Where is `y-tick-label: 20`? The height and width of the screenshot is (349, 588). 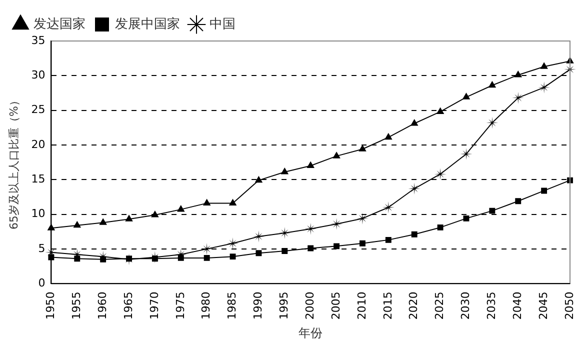 y-tick-label: 20 is located at coordinates (38, 144).